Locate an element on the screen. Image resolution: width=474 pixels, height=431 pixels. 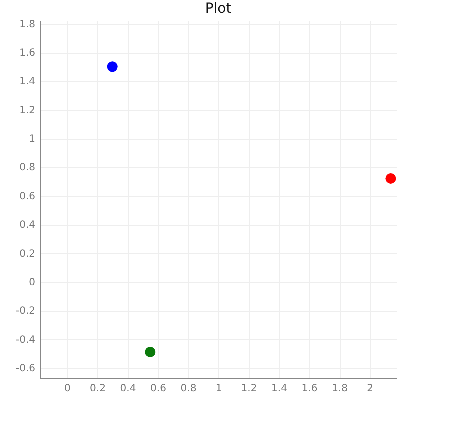
y-tick-label: 0.4 is located at coordinates (28, 226).